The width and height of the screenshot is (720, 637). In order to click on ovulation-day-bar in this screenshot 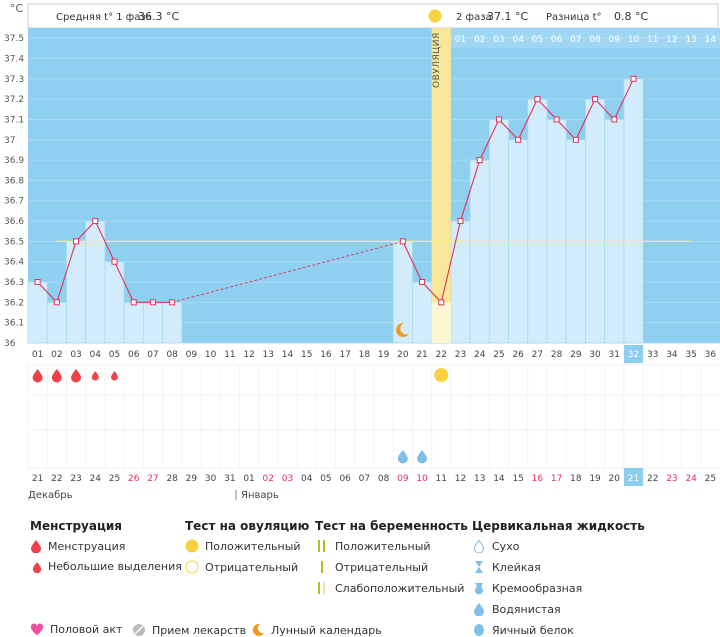, I will do `click(441, 322)`.